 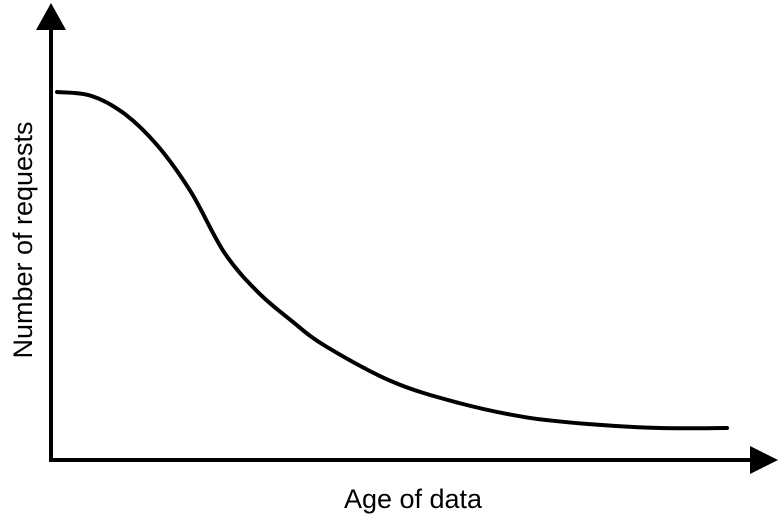 What do you see at coordinates (51, 231) in the screenshot?
I see `y-axis` at bounding box center [51, 231].